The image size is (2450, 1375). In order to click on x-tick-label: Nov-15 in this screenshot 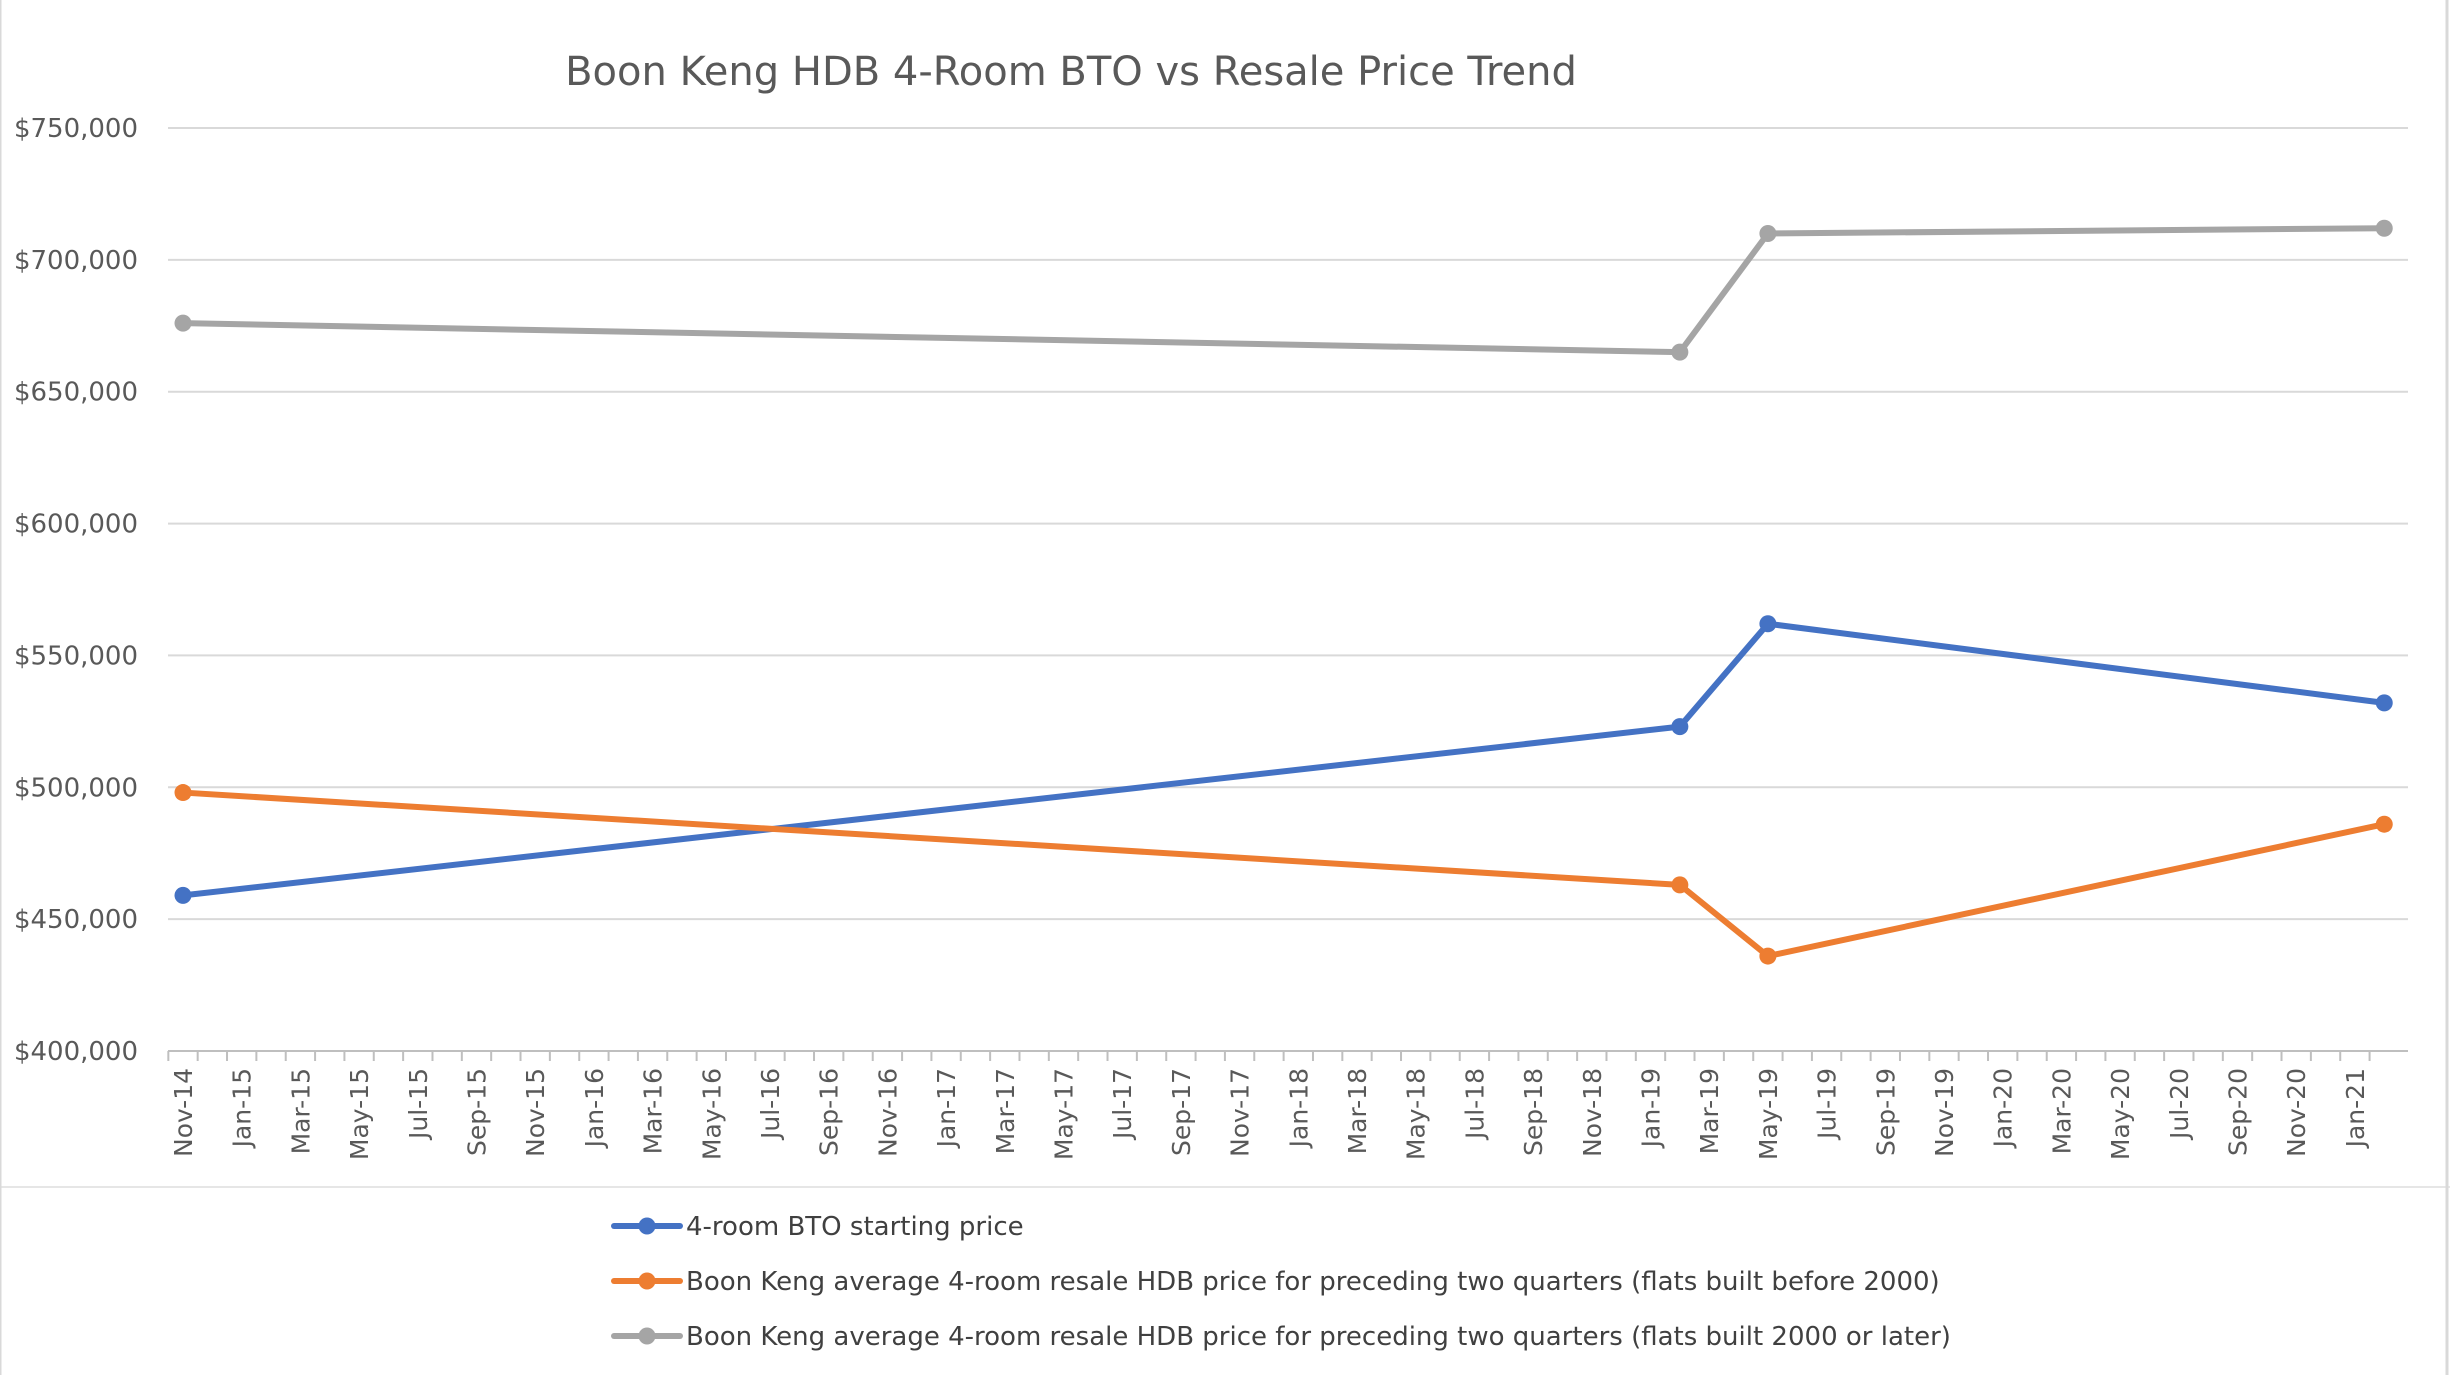, I will do `click(535, 1112)`.